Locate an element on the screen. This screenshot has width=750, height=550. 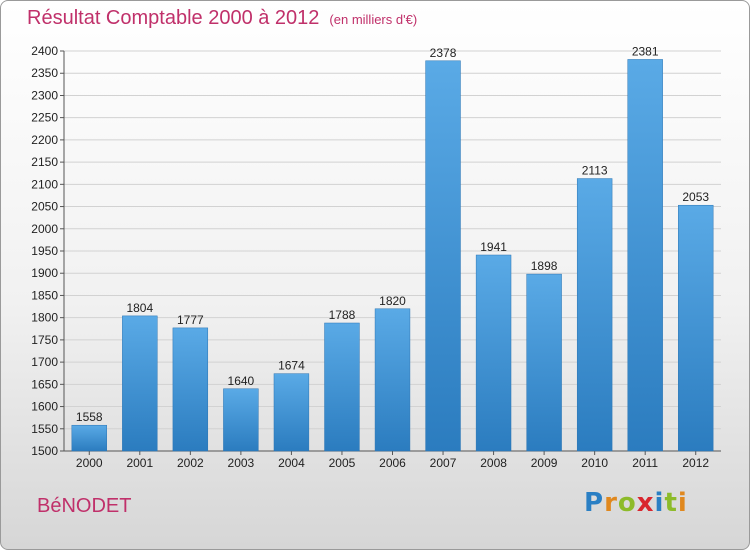
x-tick-label: 2004 is located at coordinates (291, 463).